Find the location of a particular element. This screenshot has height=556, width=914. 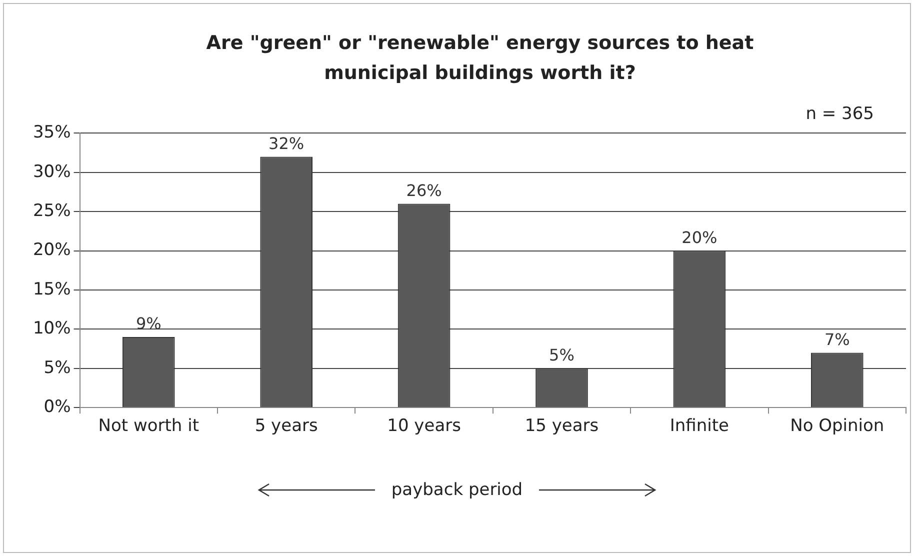

y-tick-label: 0% is located at coordinates (57, 407).